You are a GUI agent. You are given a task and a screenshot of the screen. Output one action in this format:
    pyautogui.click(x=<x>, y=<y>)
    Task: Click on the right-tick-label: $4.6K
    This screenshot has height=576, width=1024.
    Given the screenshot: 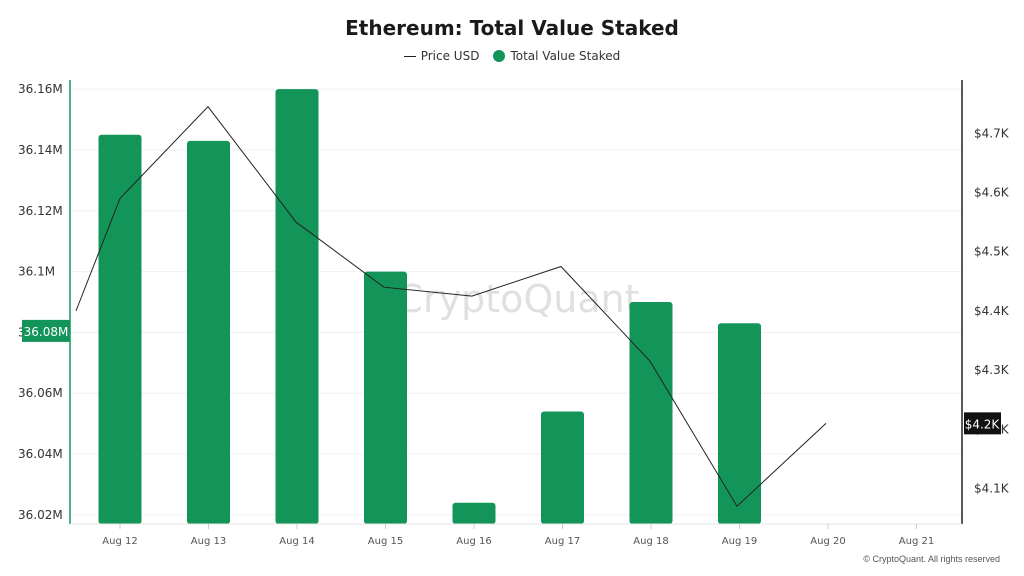 What is the action you would take?
    pyautogui.click(x=992, y=192)
    